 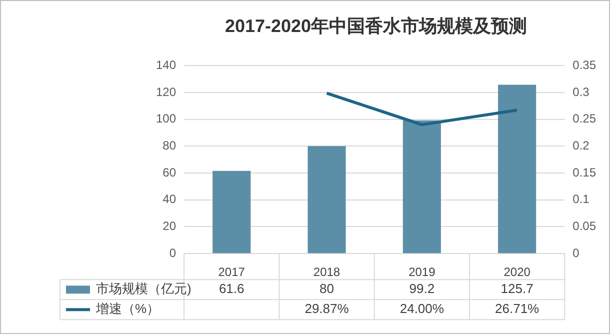 What do you see at coordinates (166, 65) in the screenshot?
I see `y-tick-label: 140` at bounding box center [166, 65].